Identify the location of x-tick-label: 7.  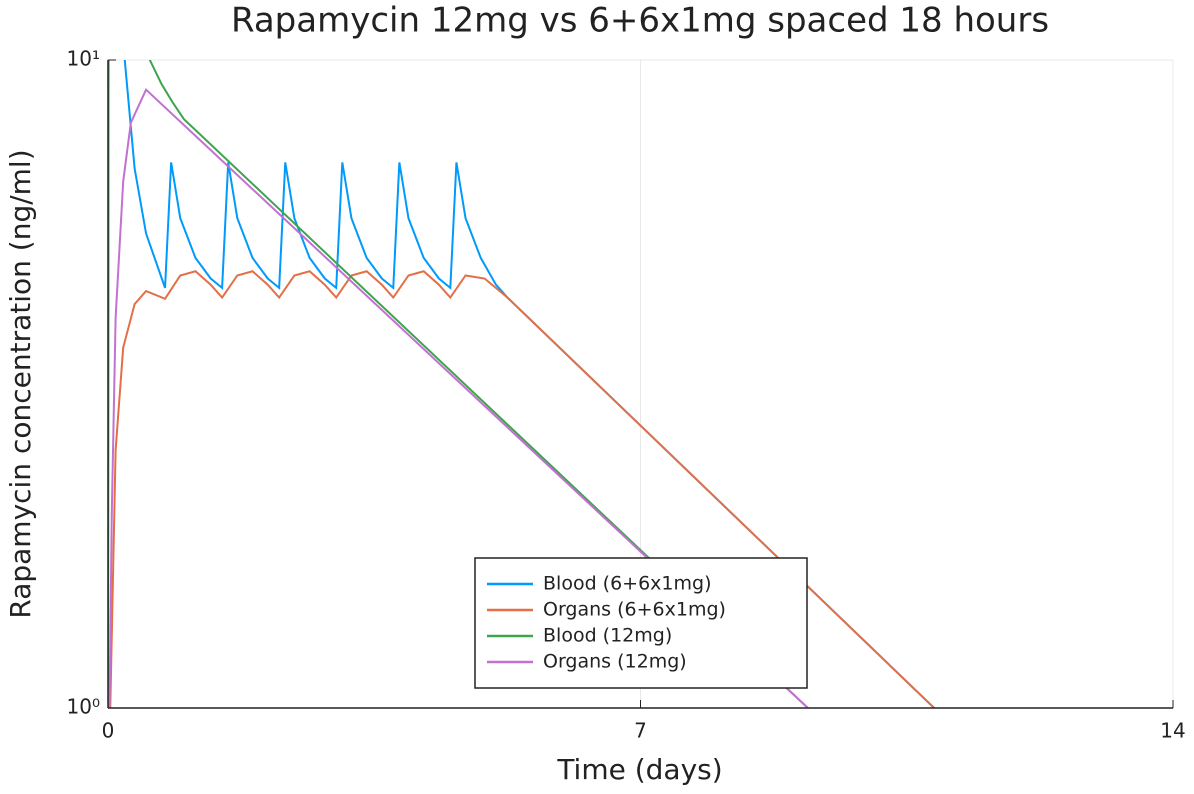
(640, 731).